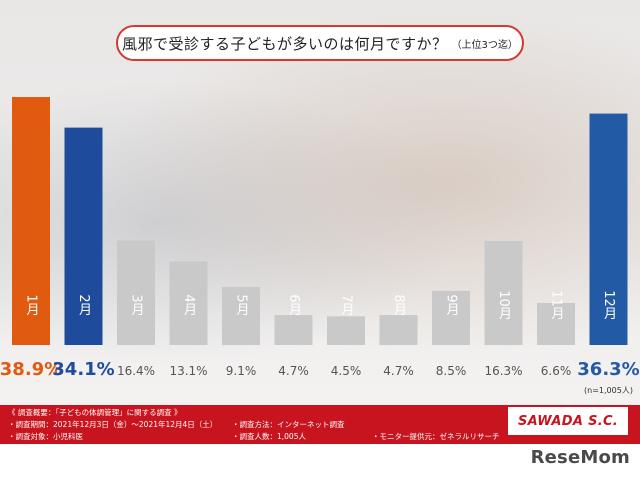  Describe the element at coordinates (83, 236) in the screenshot. I see `bar-2月` at that location.